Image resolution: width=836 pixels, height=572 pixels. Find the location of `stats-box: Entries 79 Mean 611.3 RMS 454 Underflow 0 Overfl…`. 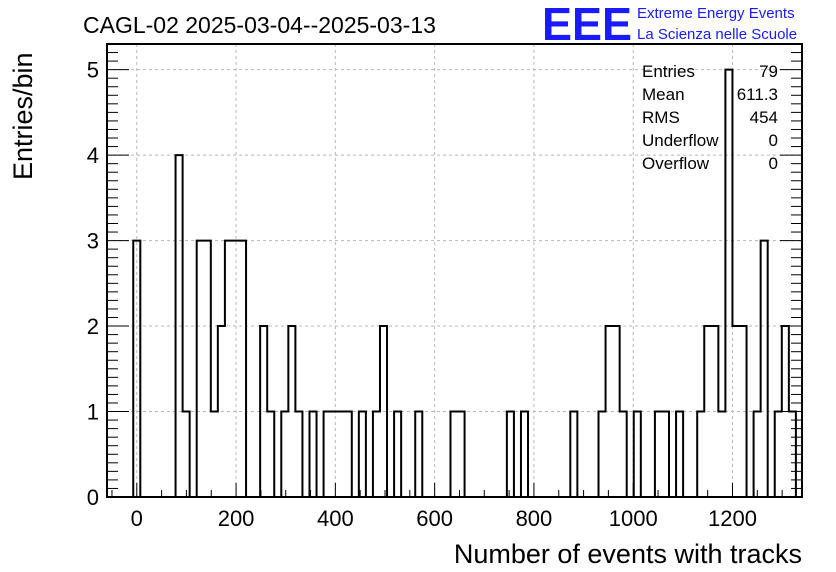

stats-box: Entries 79 Mean 611.3 RMS 454 Underflow 0 Overfl… is located at coordinates (710, 117).